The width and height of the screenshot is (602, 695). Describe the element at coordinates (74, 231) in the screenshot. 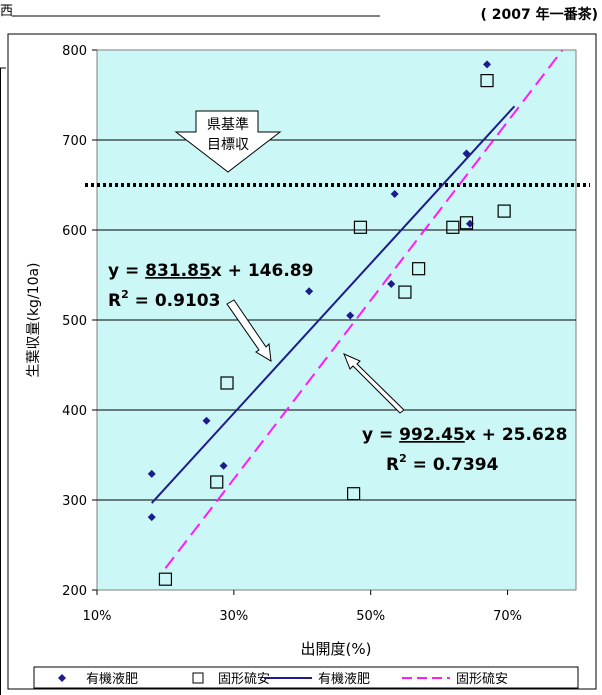

I see `y-tick-label: 600` at that location.